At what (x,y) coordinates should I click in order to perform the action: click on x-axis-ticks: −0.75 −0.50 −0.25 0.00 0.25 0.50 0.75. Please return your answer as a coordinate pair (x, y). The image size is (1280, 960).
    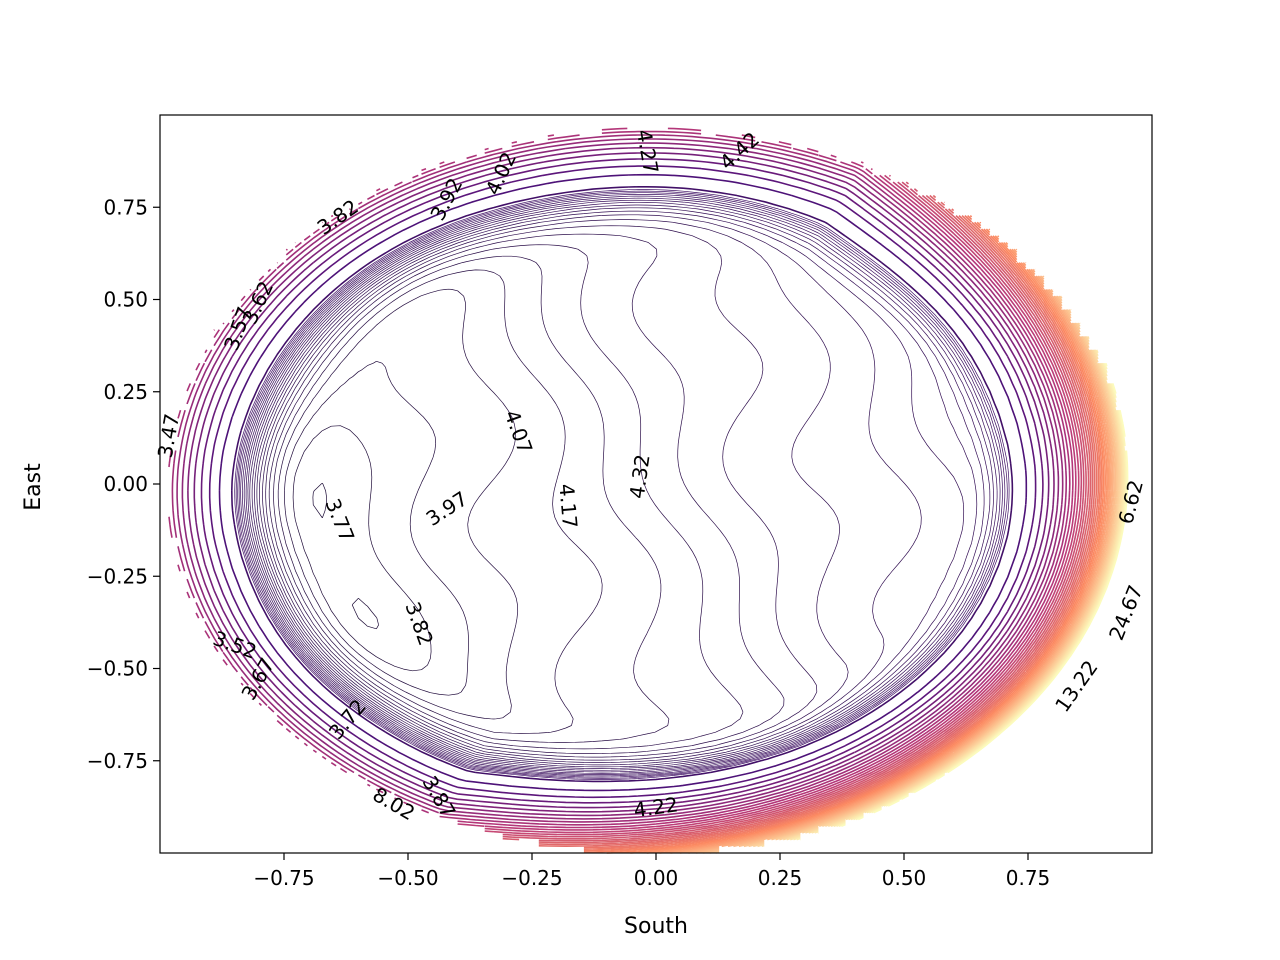
    Looking at the image, I should click on (651, 871).